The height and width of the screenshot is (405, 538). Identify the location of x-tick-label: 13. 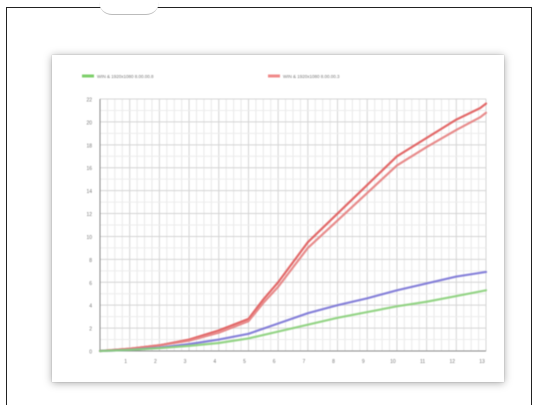
(482, 362).